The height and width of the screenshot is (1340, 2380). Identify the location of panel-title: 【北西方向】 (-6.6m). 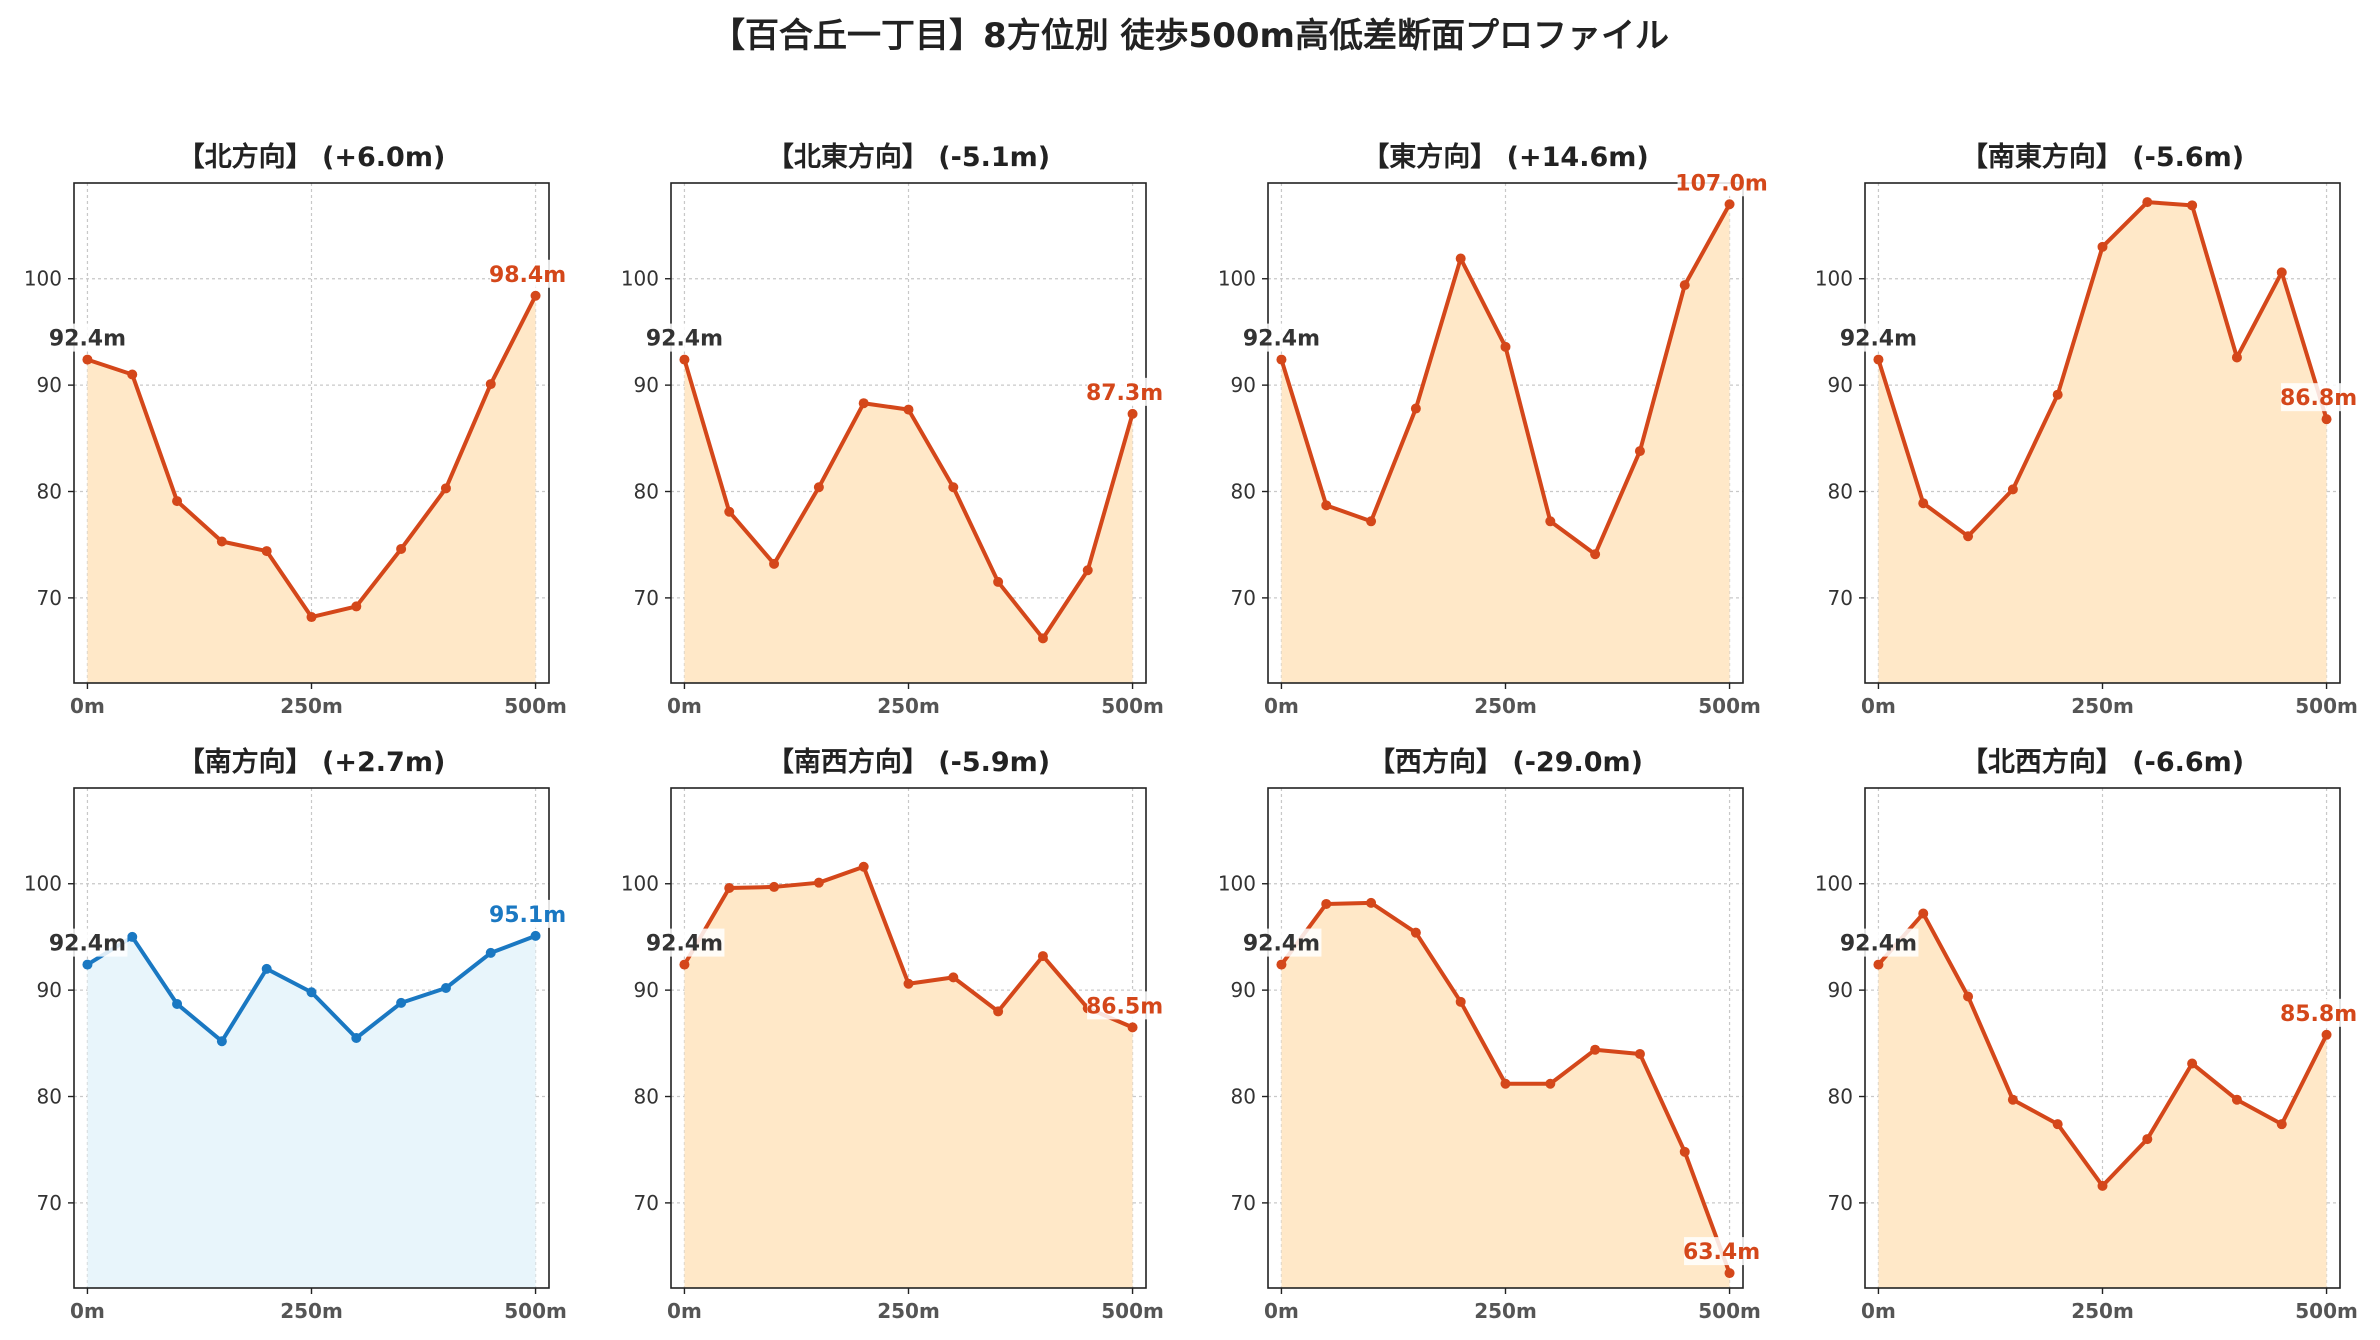
(2102, 762).